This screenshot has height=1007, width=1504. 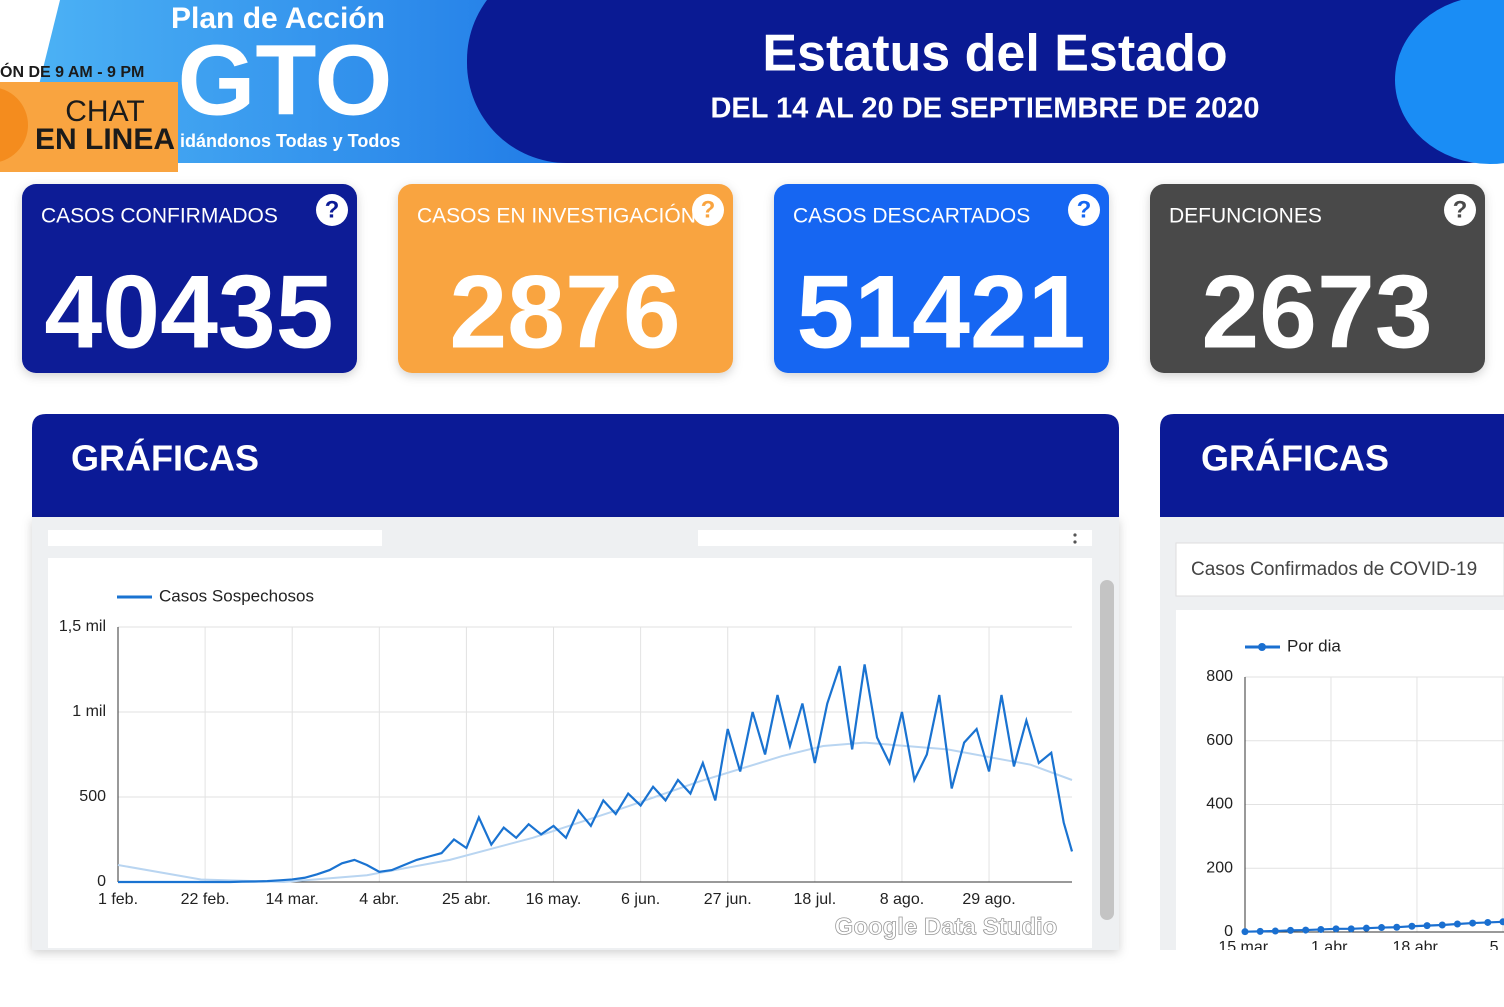 What do you see at coordinates (988, 899) in the screenshot?
I see `x-tick-label: 29 ago.` at bounding box center [988, 899].